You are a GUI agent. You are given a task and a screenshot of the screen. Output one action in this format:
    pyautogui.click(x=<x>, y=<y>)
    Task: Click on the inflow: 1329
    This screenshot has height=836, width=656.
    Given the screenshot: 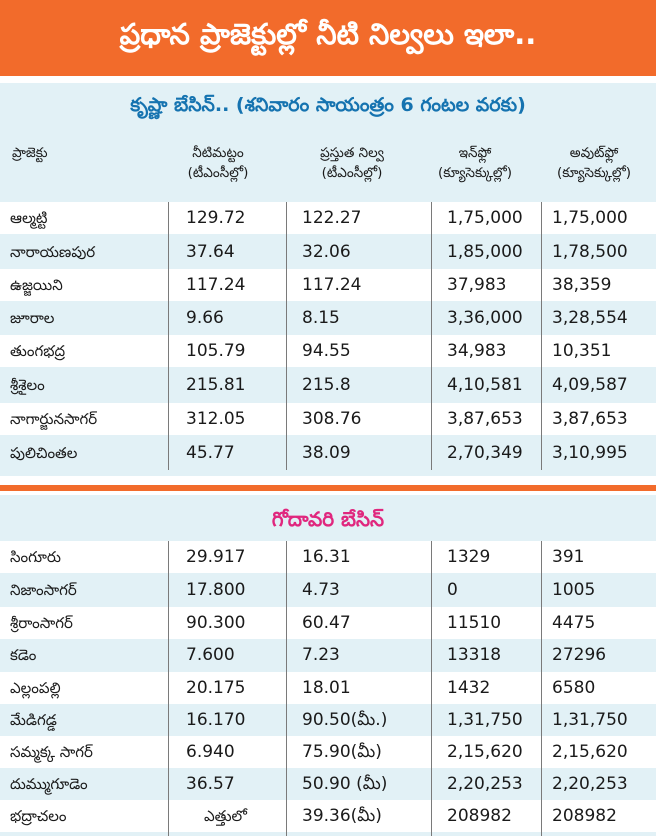 What is the action you would take?
    pyautogui.click(x=469, y=557)
    